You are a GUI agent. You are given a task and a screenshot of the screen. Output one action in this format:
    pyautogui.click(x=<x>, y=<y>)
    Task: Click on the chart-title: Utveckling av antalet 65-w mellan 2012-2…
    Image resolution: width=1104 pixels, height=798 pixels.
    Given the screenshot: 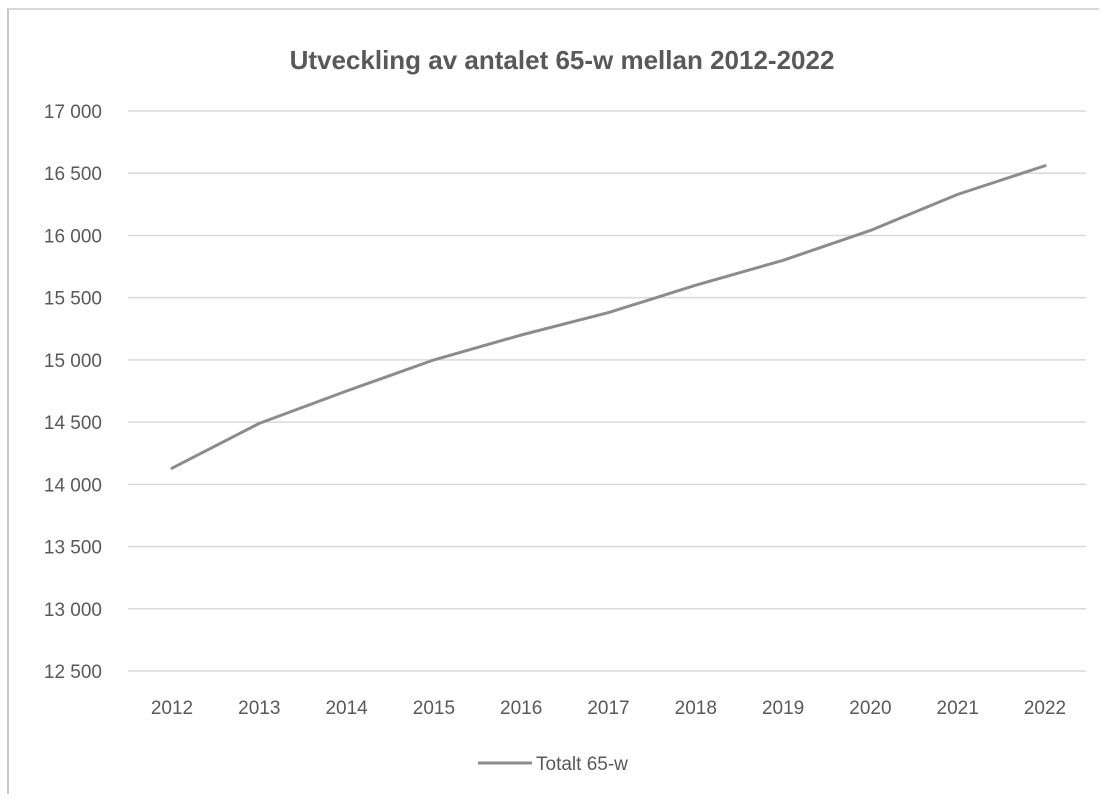 What is the action you would take?
    pyautogui.click(x=562, y=60)
    